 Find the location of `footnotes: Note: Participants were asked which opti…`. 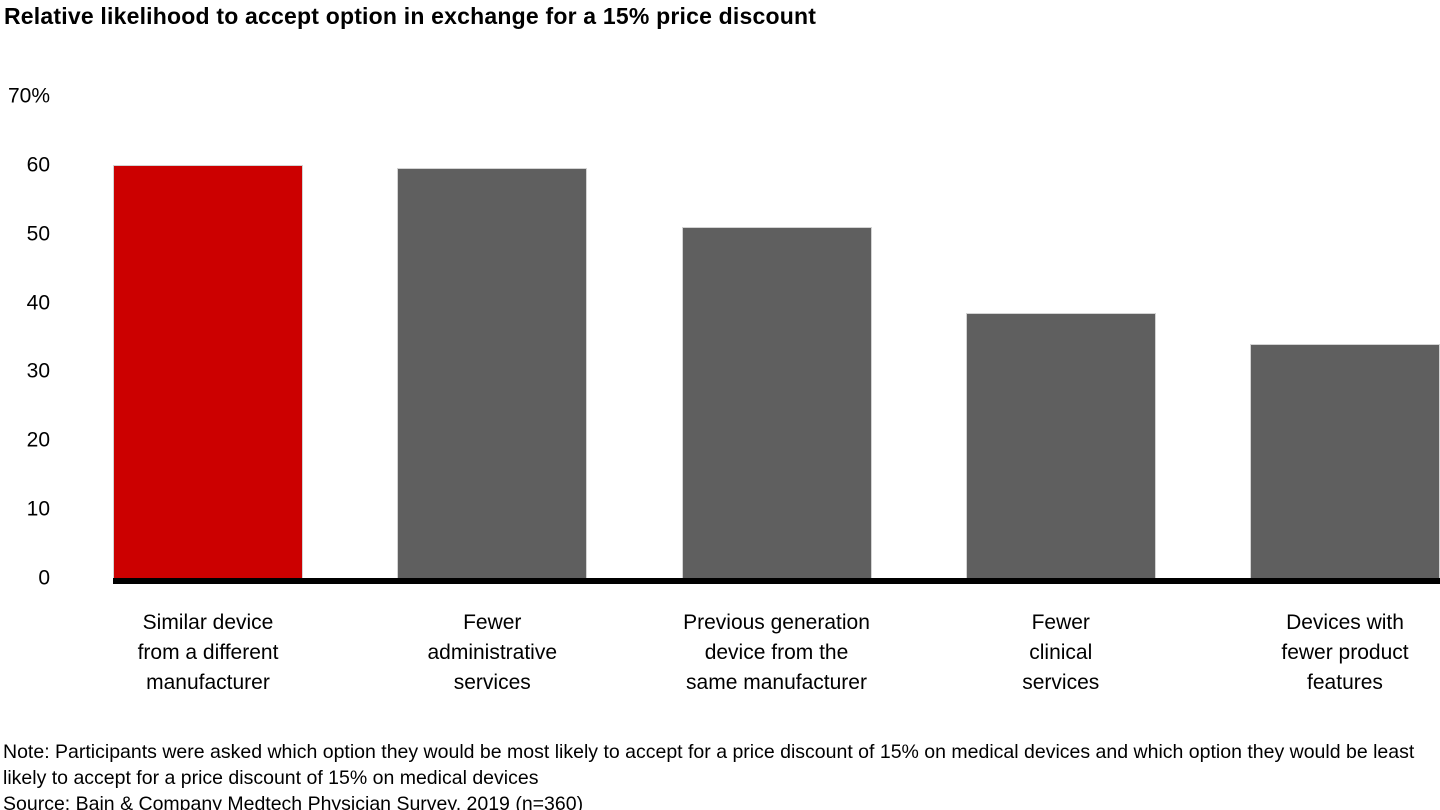

footnotes: Note: Participants were asked which opti… is located at coordinates (720, 774).